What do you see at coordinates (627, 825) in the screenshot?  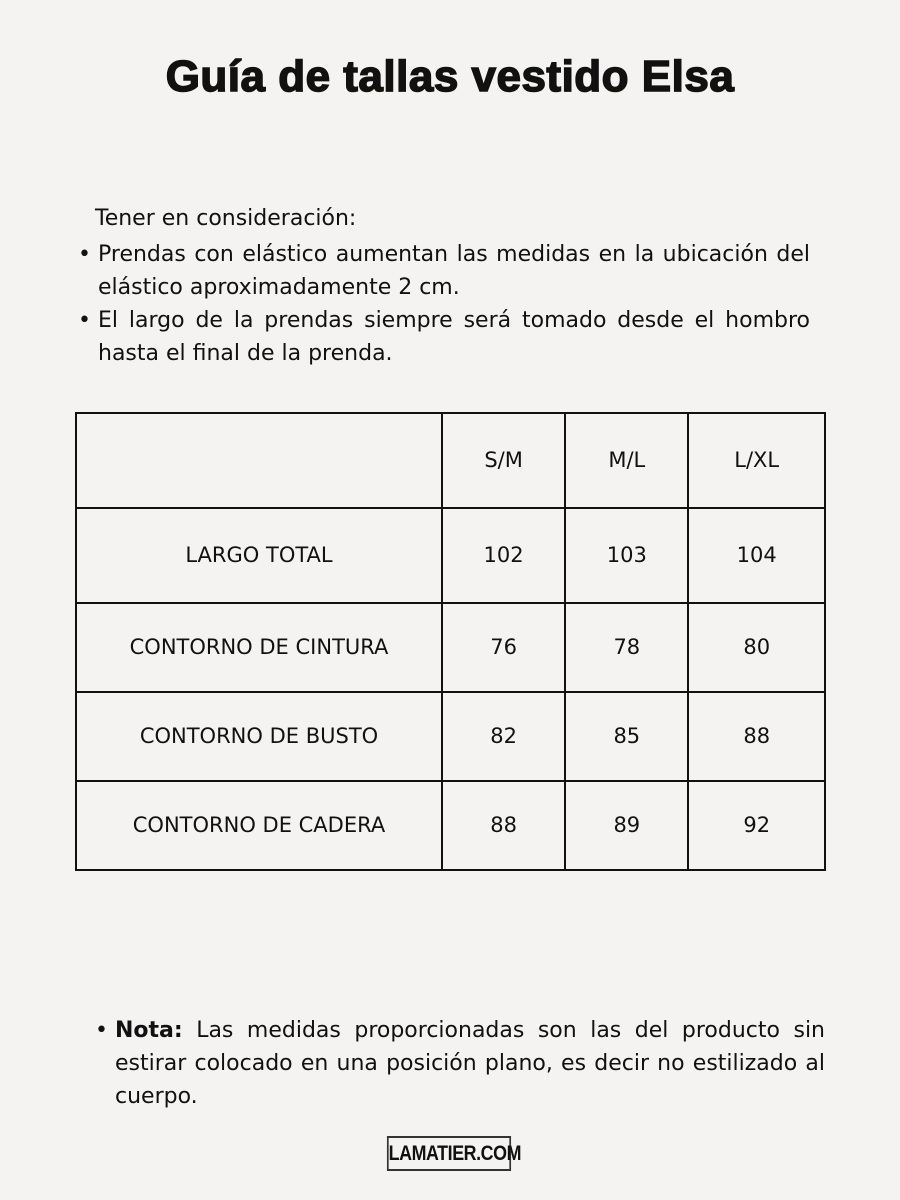 I see `table-cell: 89` at bounding box center [627, 825].